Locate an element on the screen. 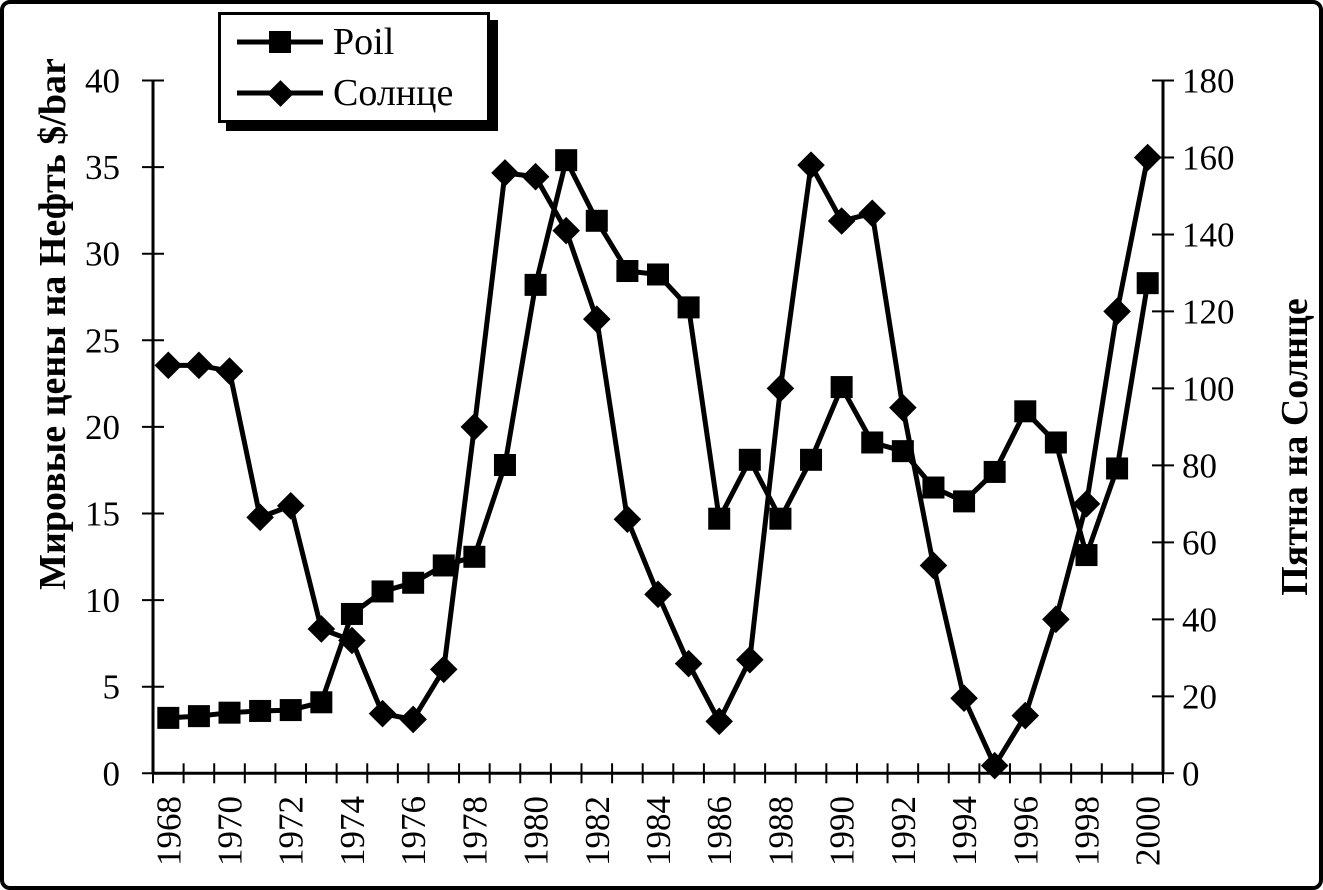 The height and width of the screenshot is (890, 1323). series-square-marker-1991 is located at coordinates (872, 442).